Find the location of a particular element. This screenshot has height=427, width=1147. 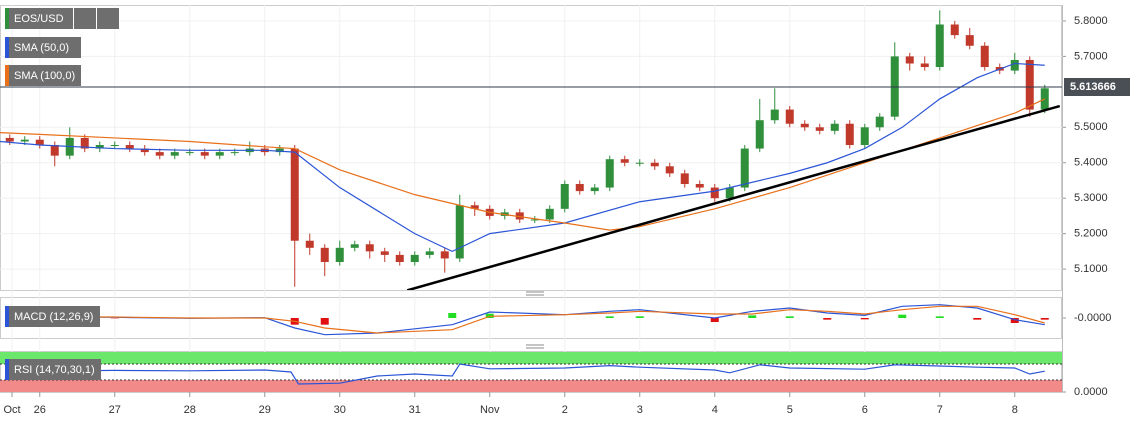

legend-entry: SMA (50,0) is located at coordinates (41, 48).